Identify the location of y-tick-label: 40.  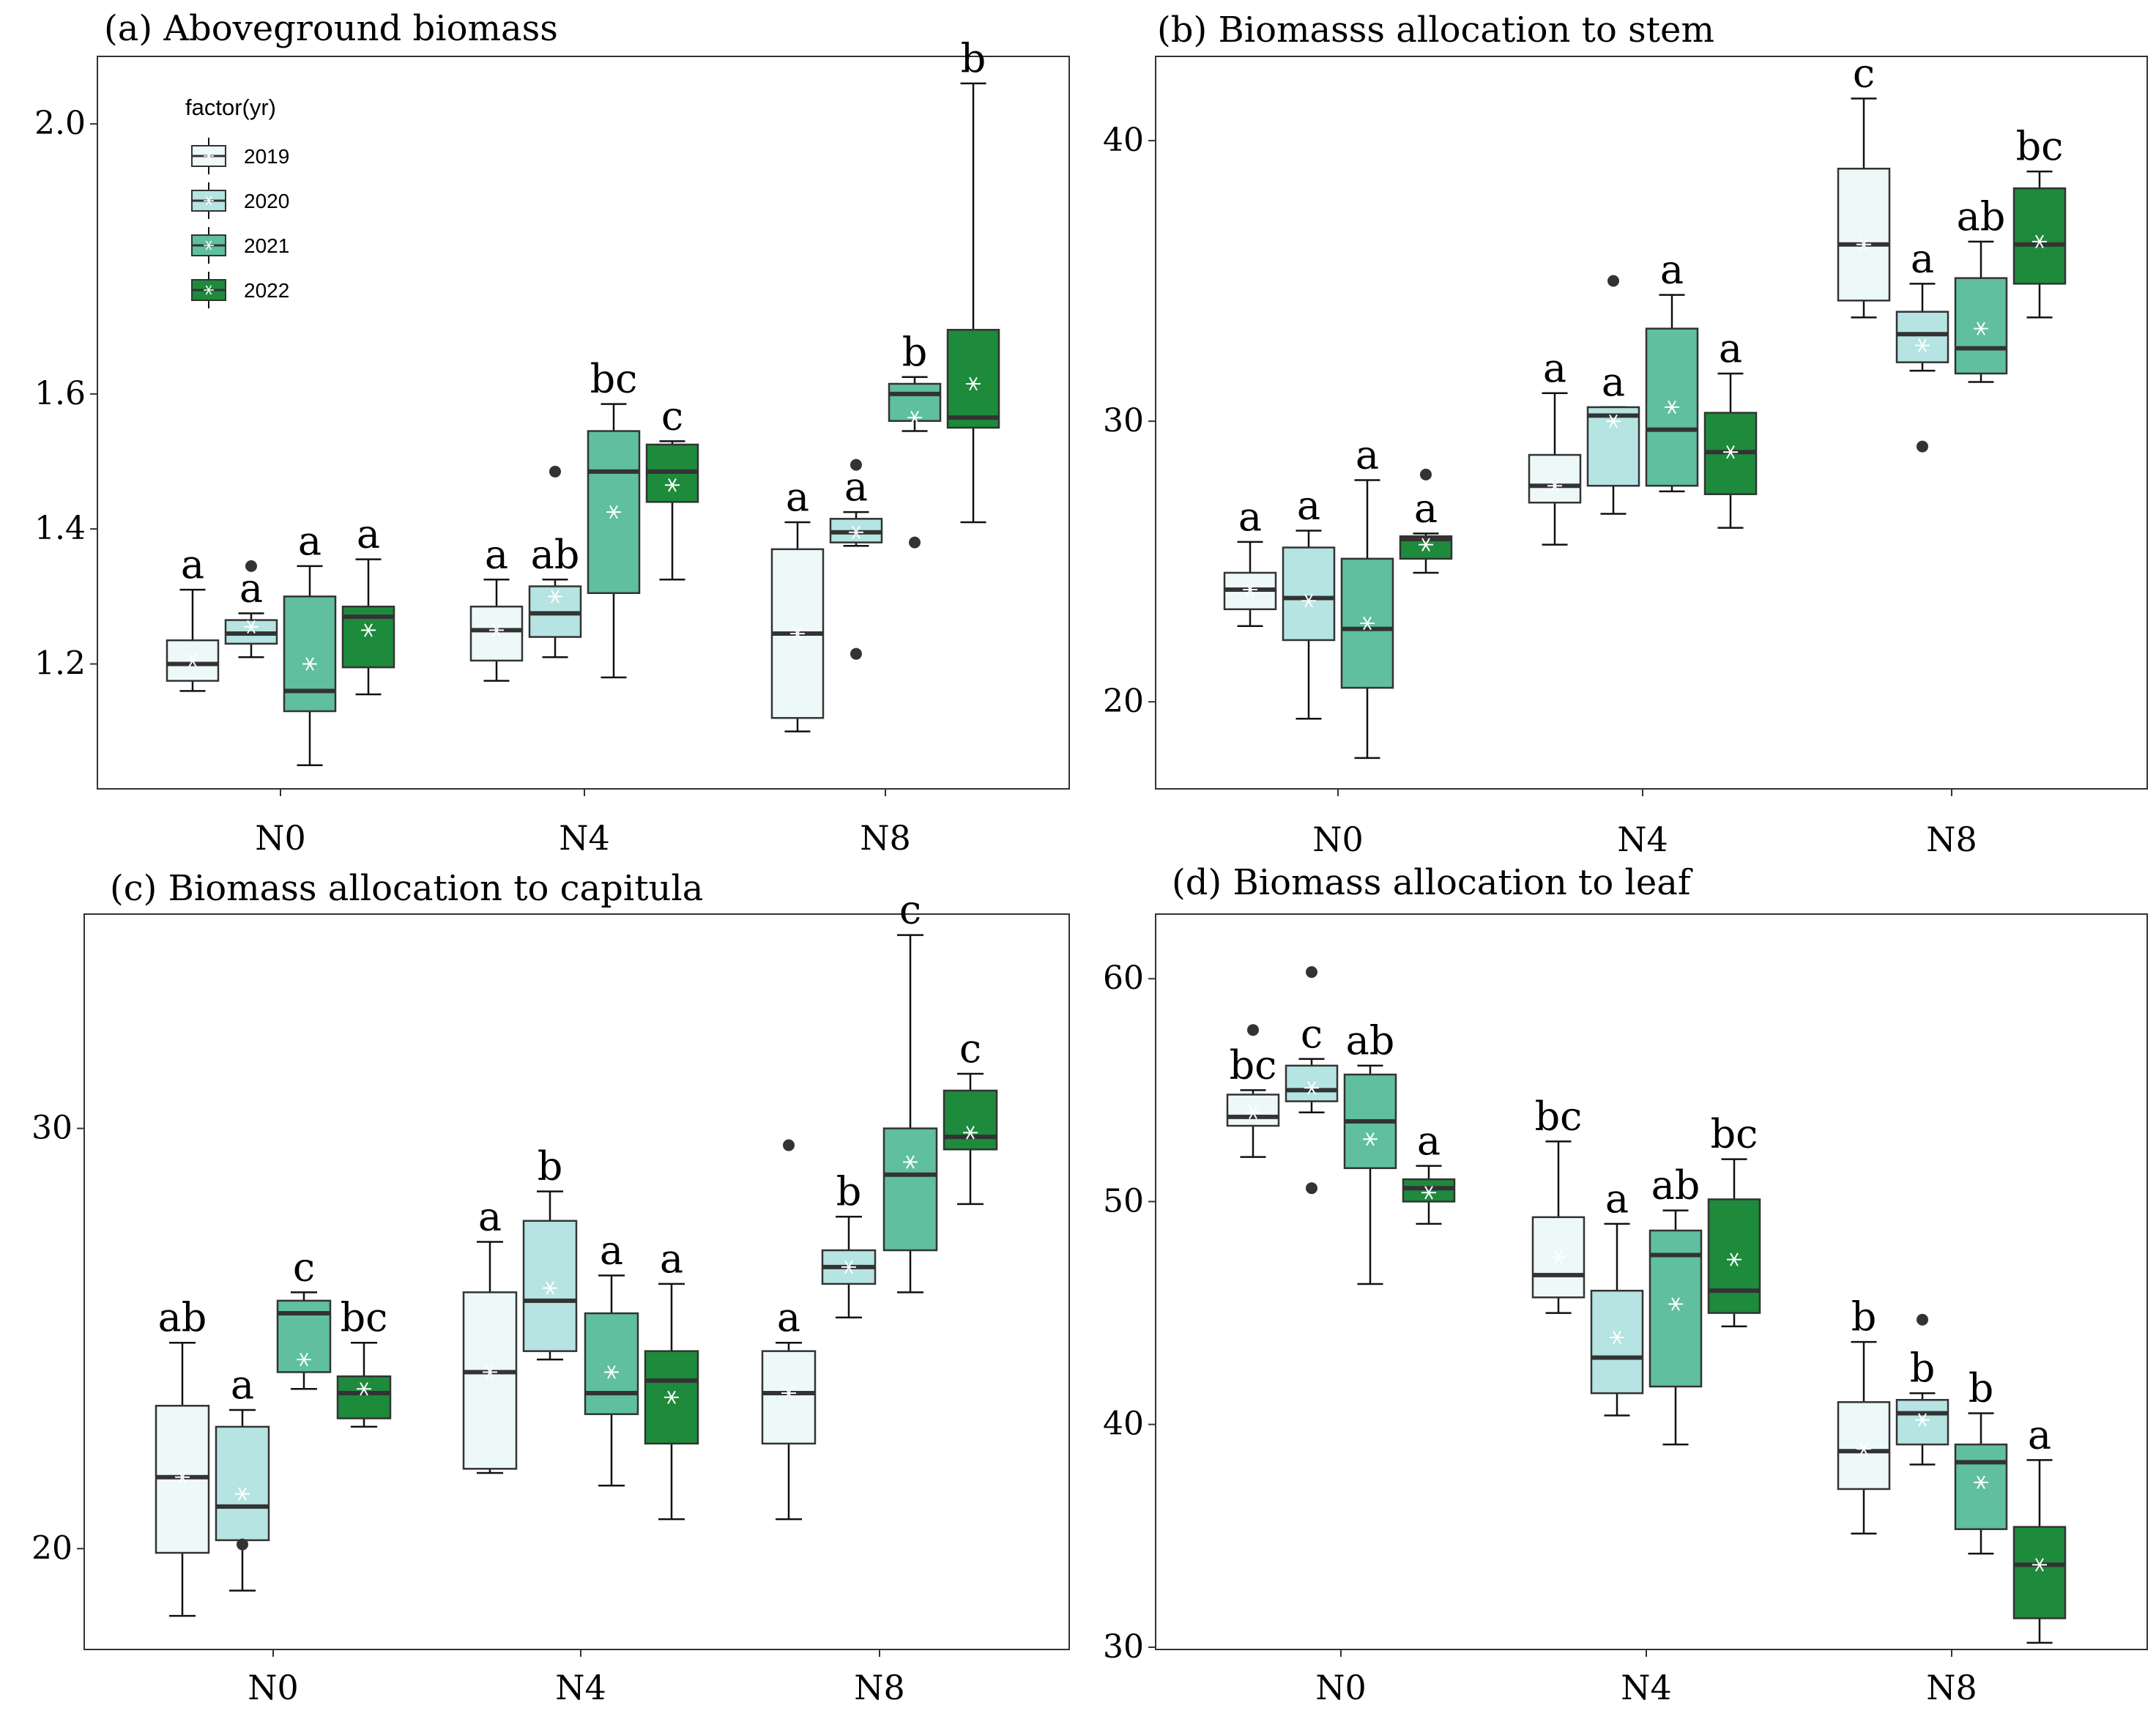
(1123, 140).